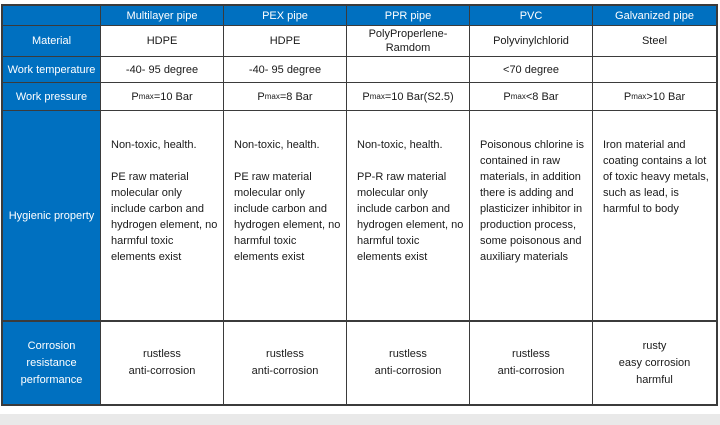  What do you see at coordinates (285, 363) in the screenshot?
I see `corrosion-cell-pex: rustless anti-corrosion` at bounding box center [285, 363].